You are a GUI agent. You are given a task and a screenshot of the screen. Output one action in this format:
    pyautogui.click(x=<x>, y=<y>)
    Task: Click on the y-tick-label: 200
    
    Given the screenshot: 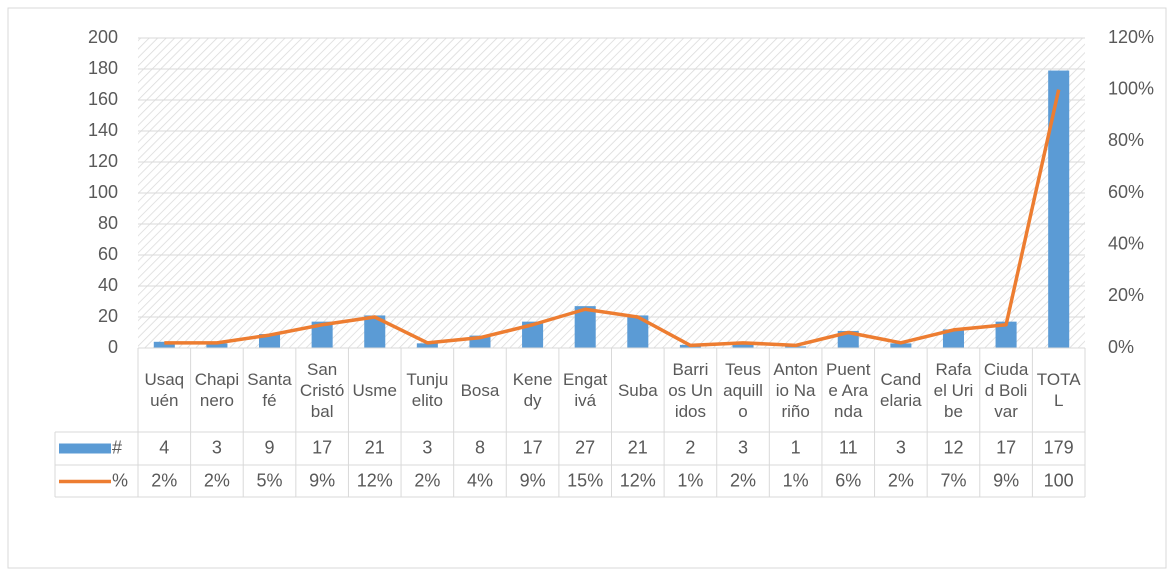 What is the action you would take?
    pyautogui.click(x=103, y=37)
    